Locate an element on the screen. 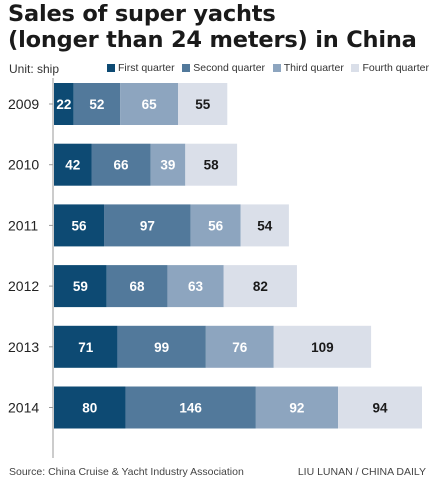  value-label-2014-q2: 146 is located at coordinates (190, 408).